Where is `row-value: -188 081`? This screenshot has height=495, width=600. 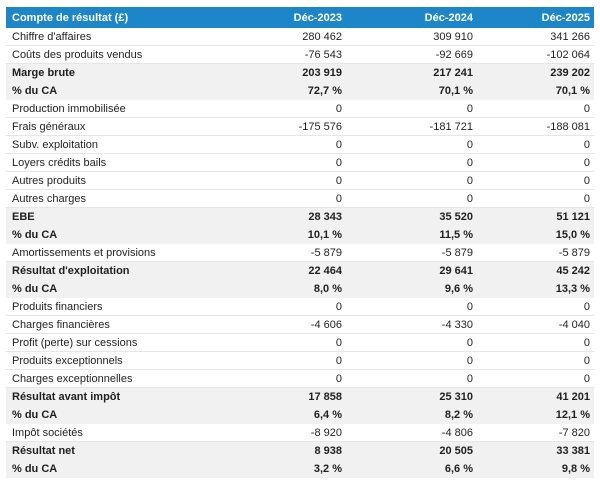
row-value: -188 081 is located at coordinates (568, 126).